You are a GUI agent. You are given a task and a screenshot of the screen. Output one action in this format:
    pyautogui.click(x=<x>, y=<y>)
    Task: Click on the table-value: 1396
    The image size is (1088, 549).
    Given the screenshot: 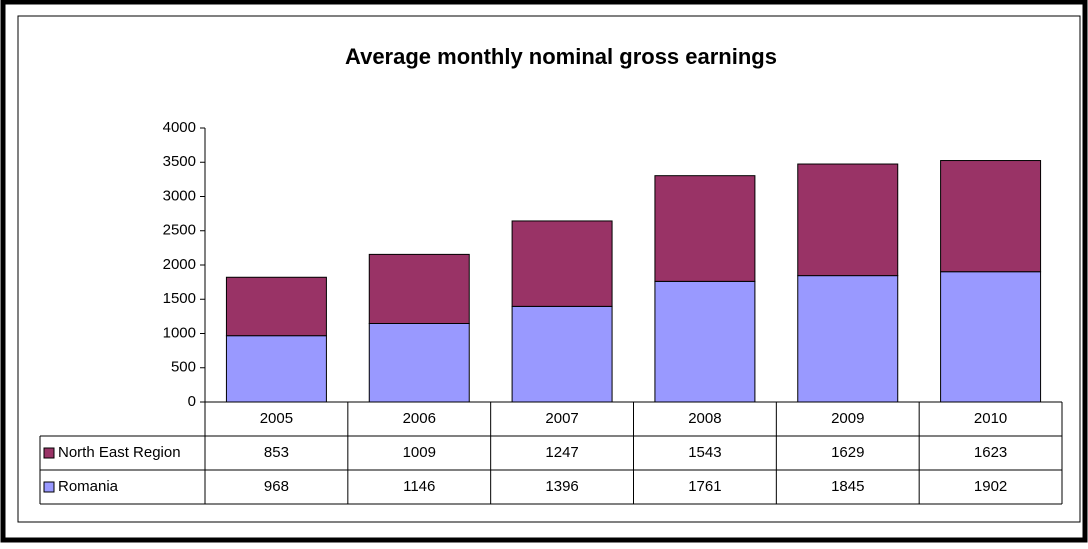 What is the action you would take?
    pyautogui.click(x=561, y=486)
    